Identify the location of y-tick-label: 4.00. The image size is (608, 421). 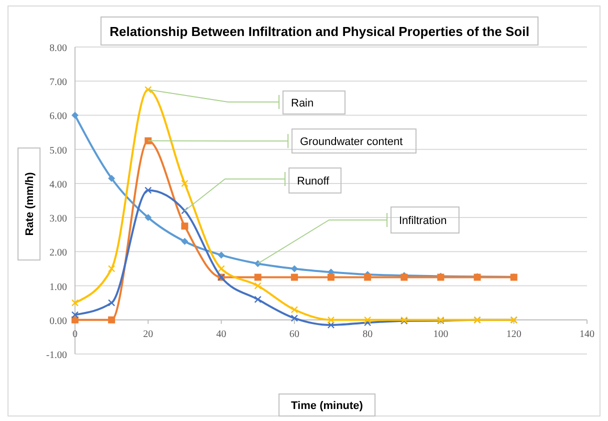
(58, 184).